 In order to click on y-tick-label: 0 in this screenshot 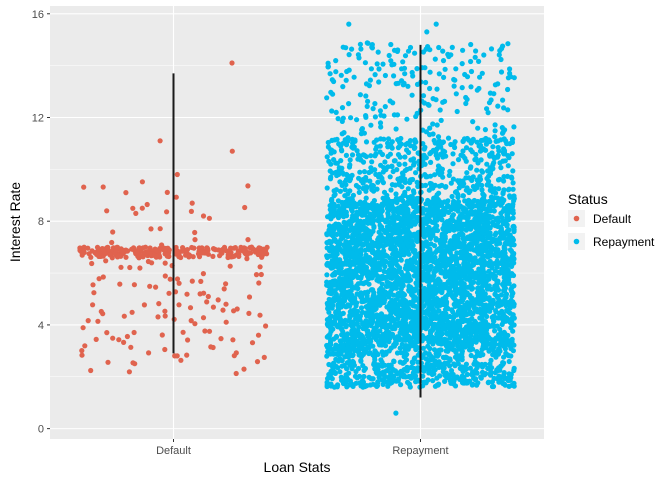, I will do `click(41, 430)`.